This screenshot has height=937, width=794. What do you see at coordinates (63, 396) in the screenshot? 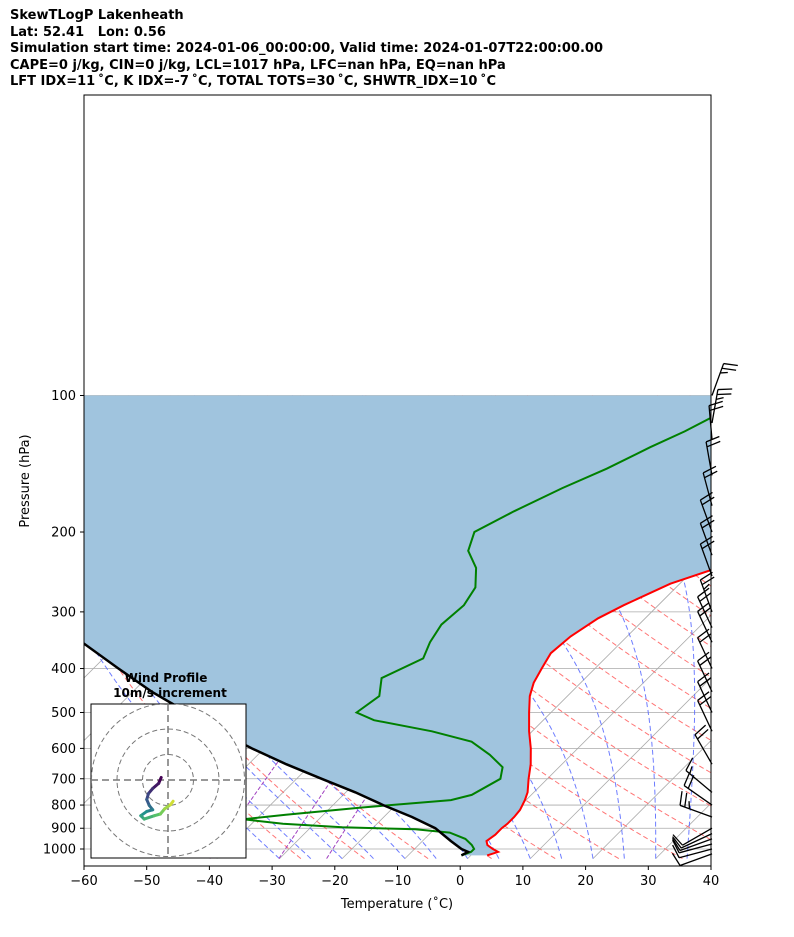
I see `y-tick-label: 100` at bounding box center [63, 396].